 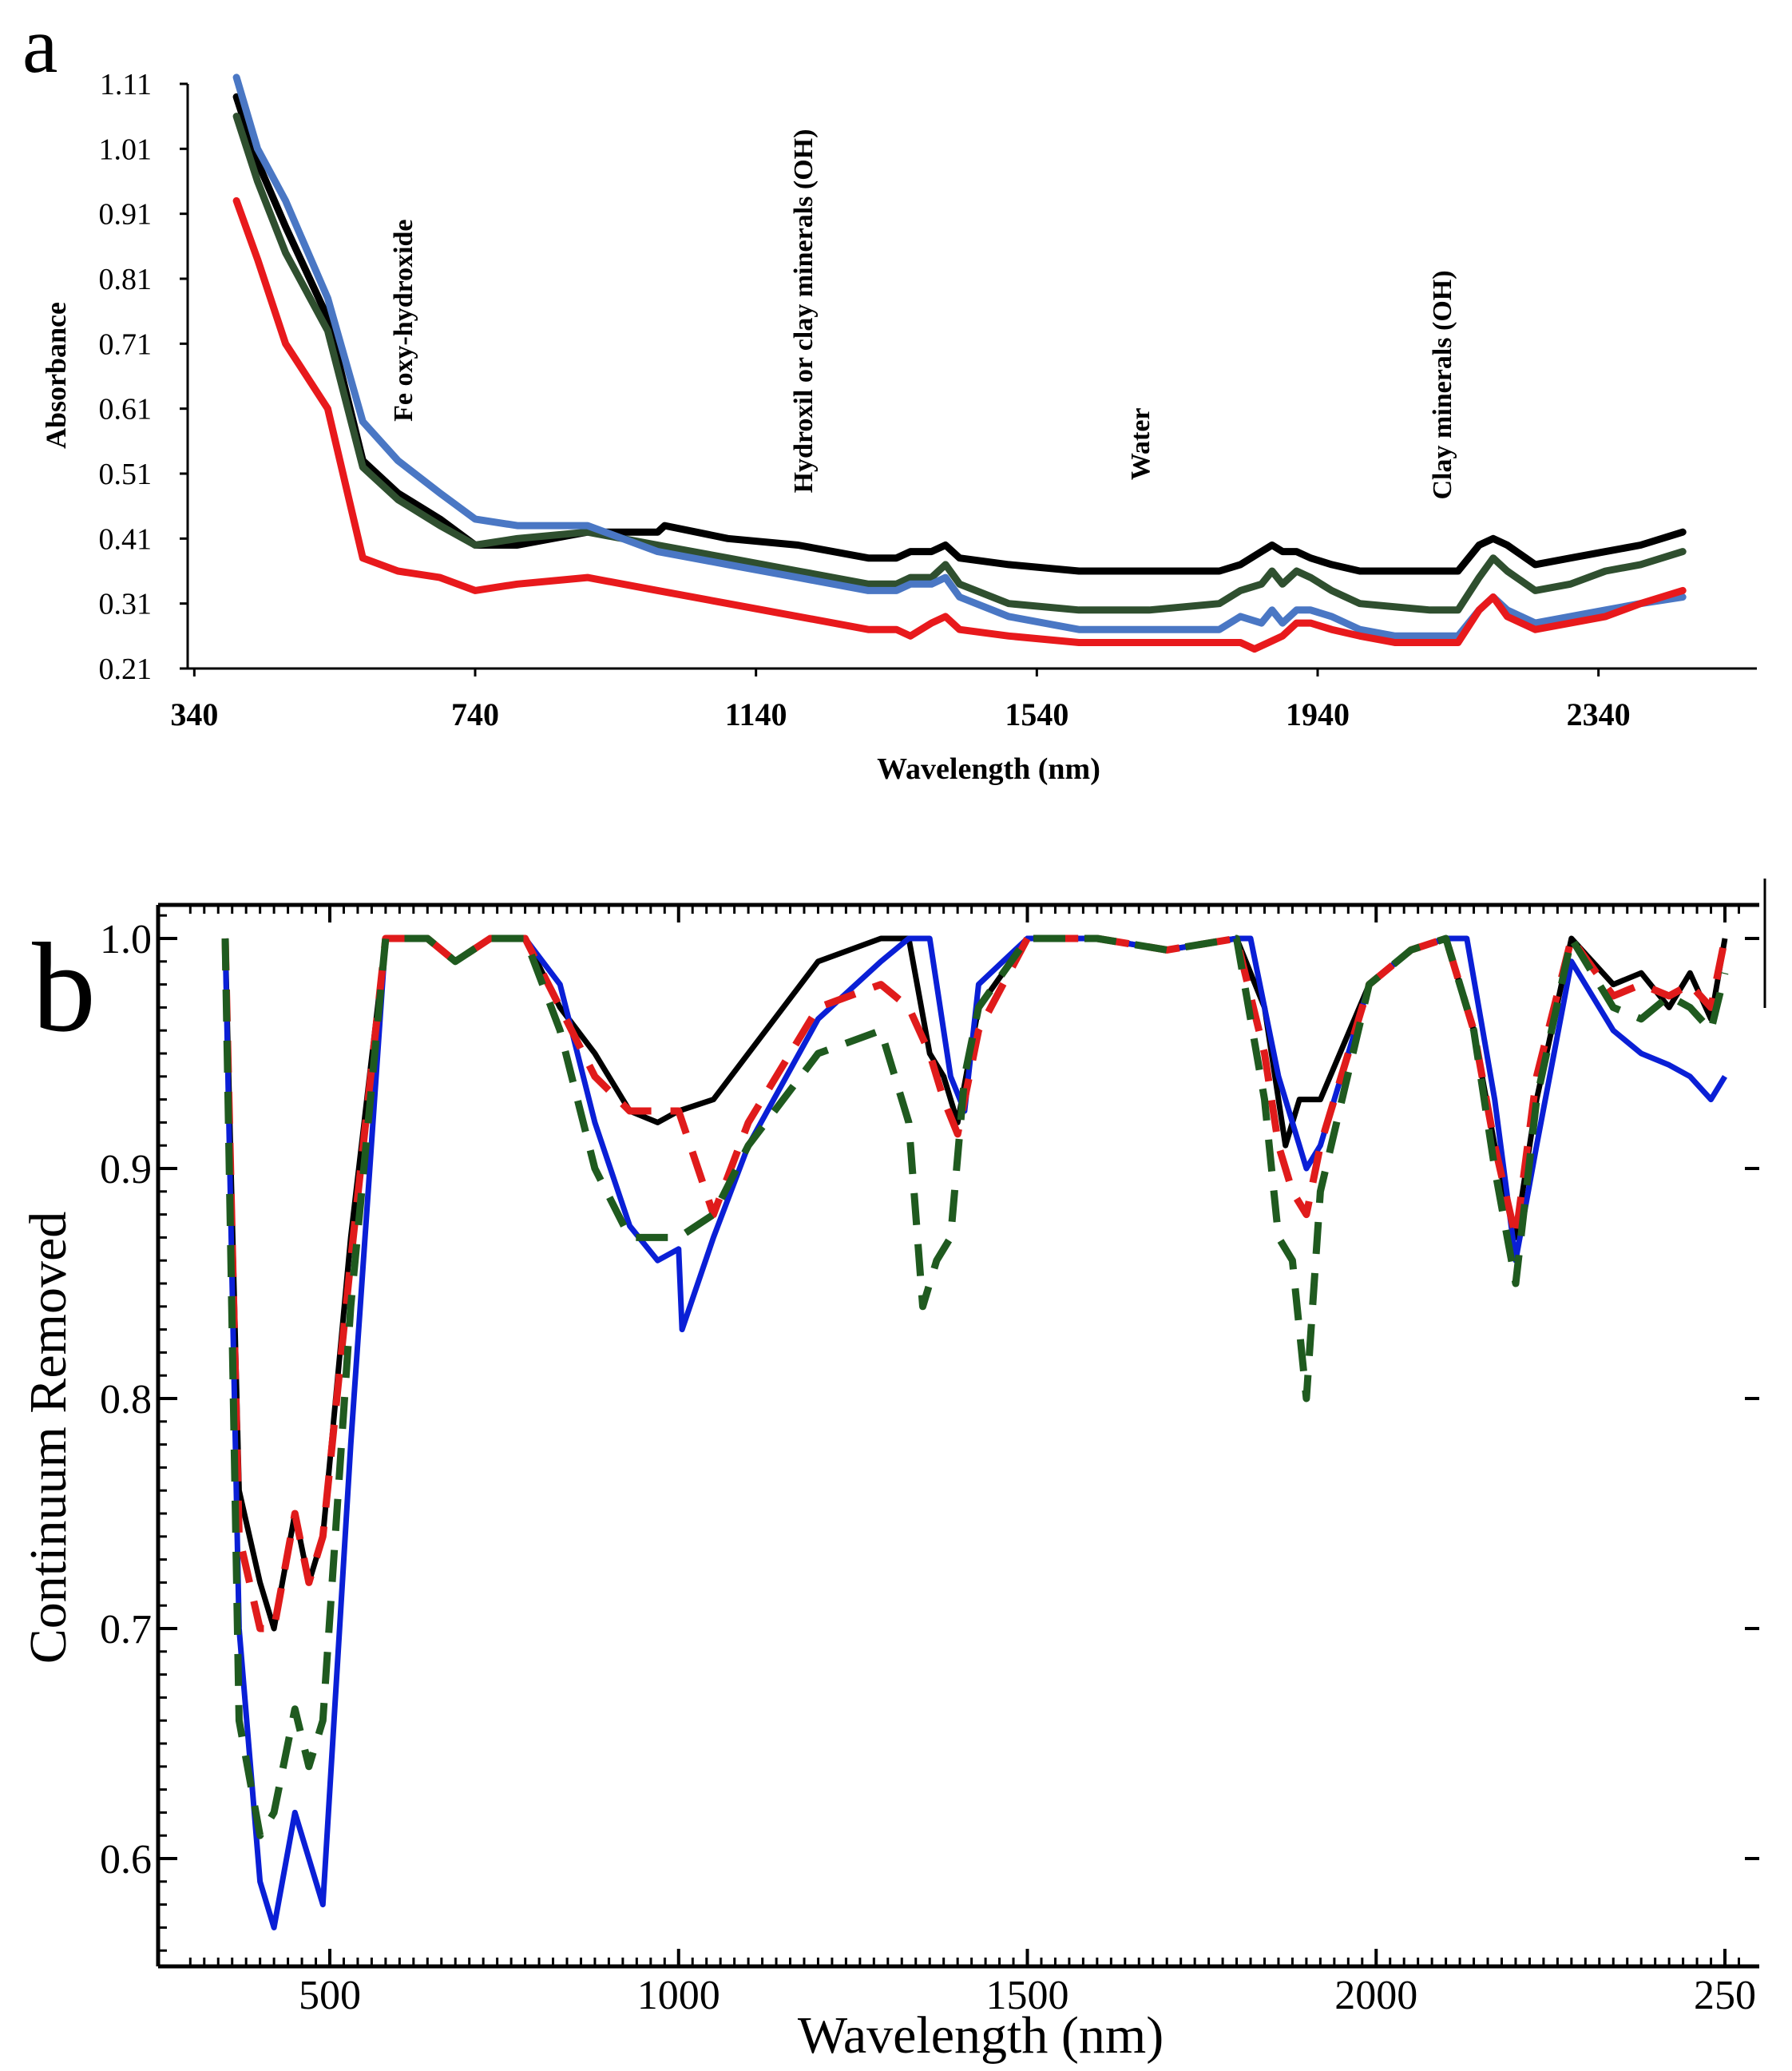 What do you see at coordinates (900, 700) in the screenshot?
I see `panel-a-x-ticks: 340 740 1140 1540 1940 2340` at bounding box center [900, 700].